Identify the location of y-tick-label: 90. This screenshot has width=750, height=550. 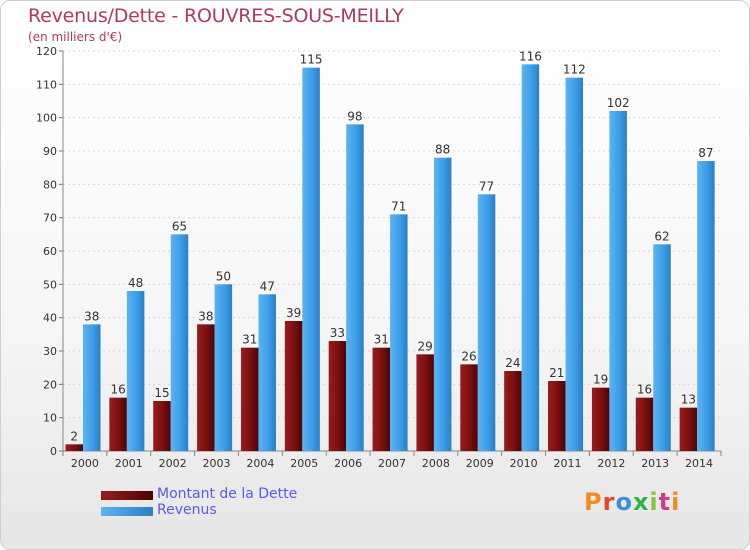
(50, 151).